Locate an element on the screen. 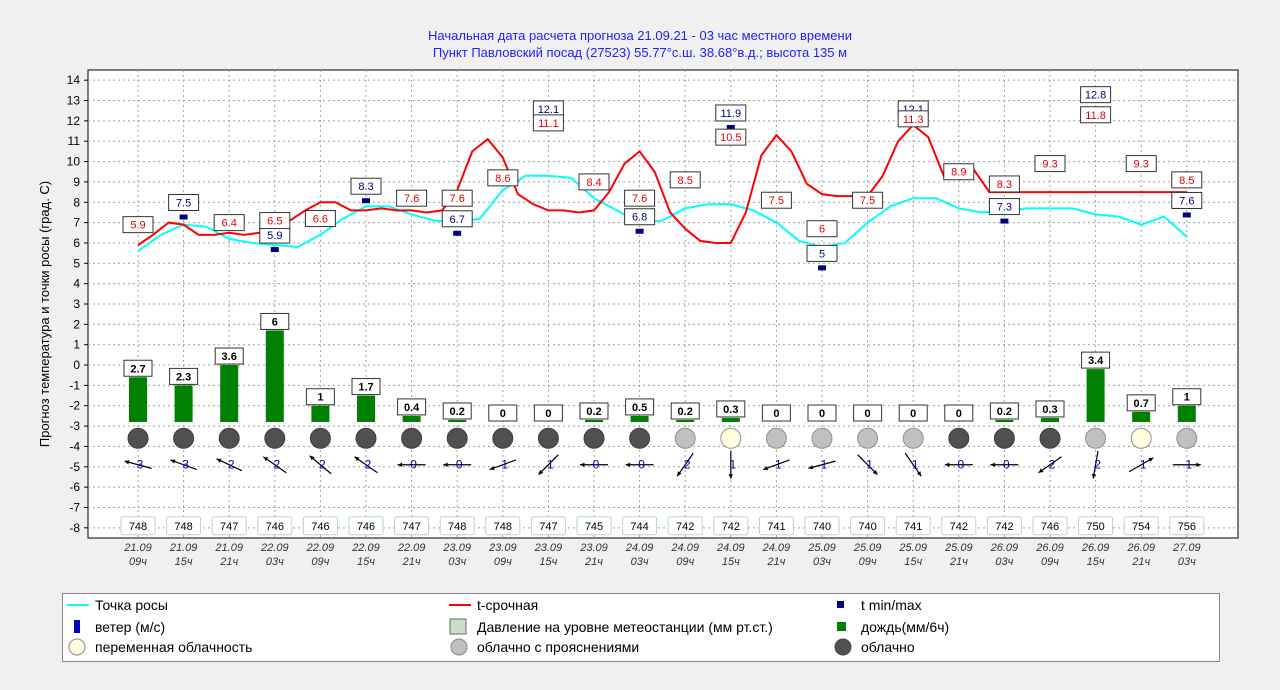 The image size is (1280, 690). pressure-value-label: 747 is located at coordinates (548, 527).